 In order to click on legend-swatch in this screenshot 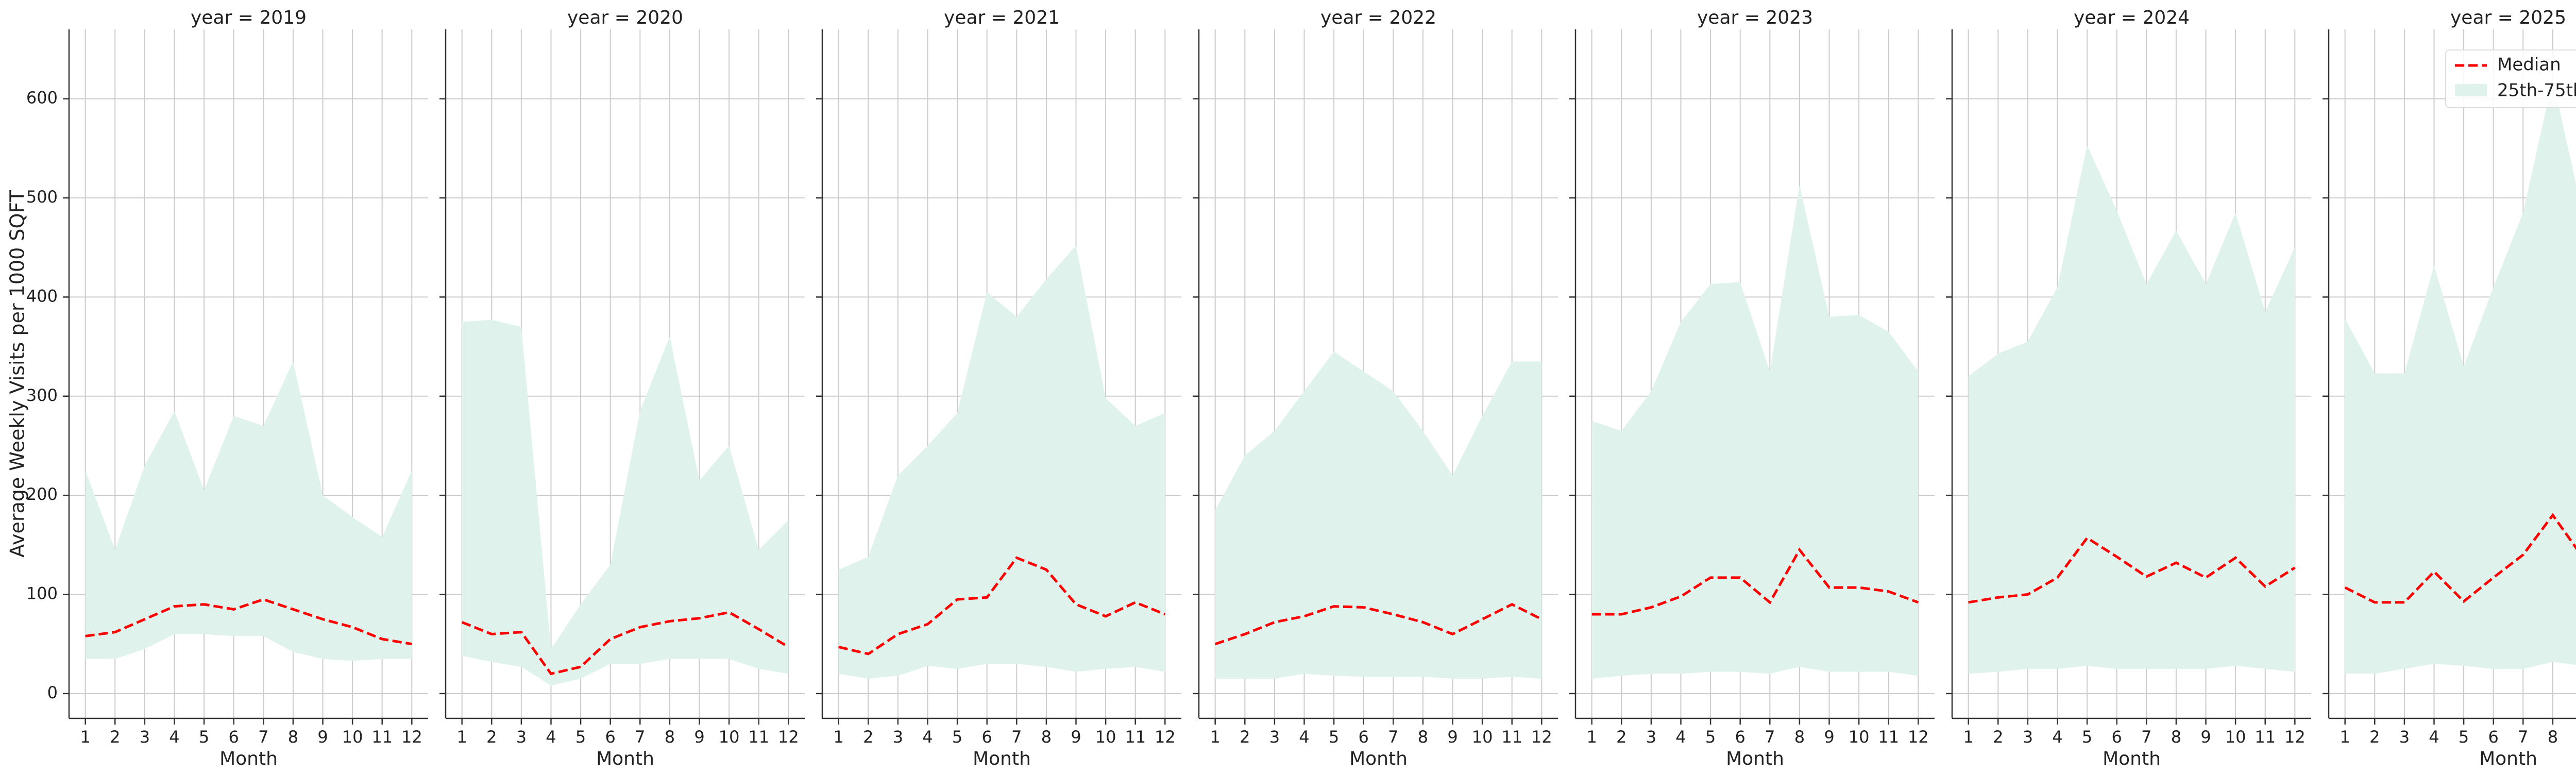, I will do `click(2471, 90)`.